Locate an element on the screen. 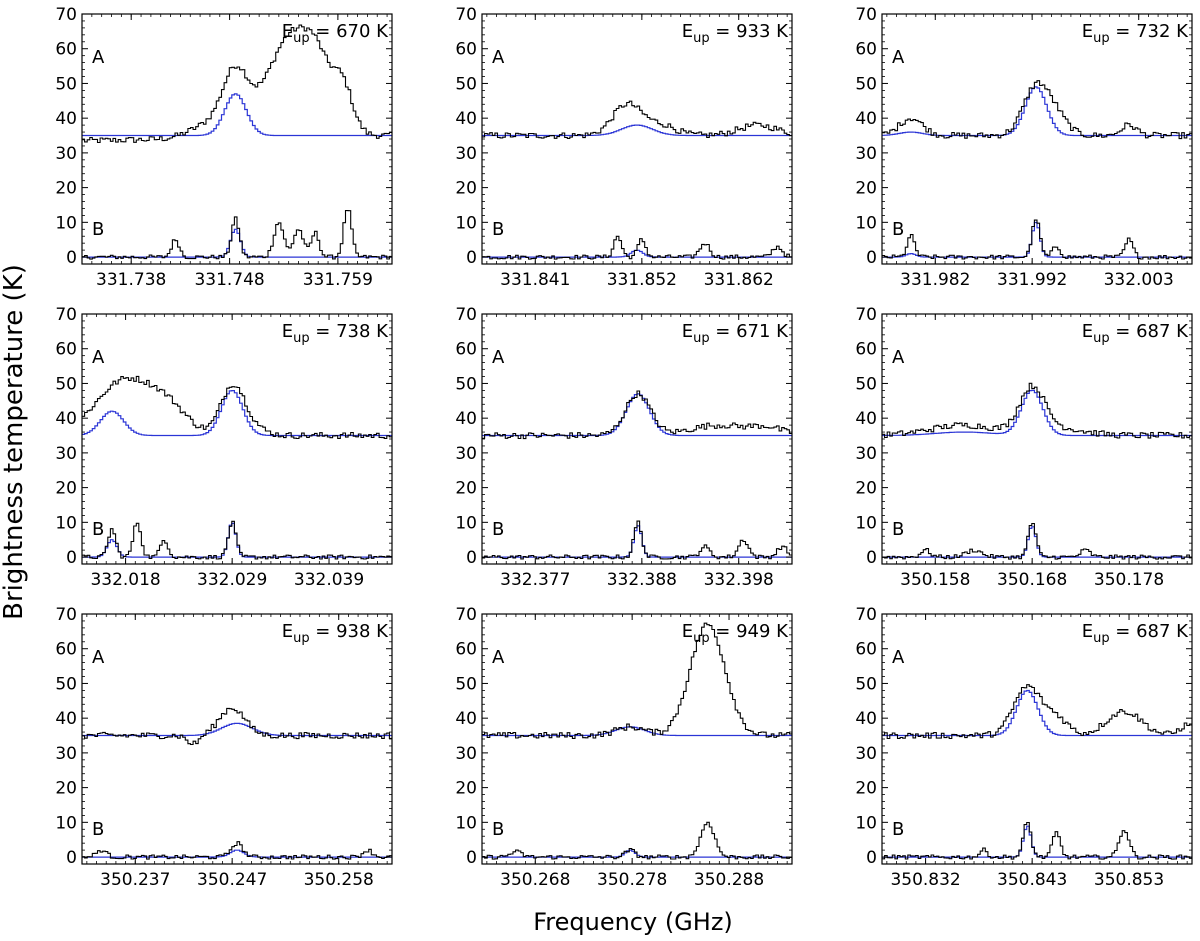 This screenshot has height=941, width=1200. x-tick-label: 350.178 is located at coordinates (1129, 580).